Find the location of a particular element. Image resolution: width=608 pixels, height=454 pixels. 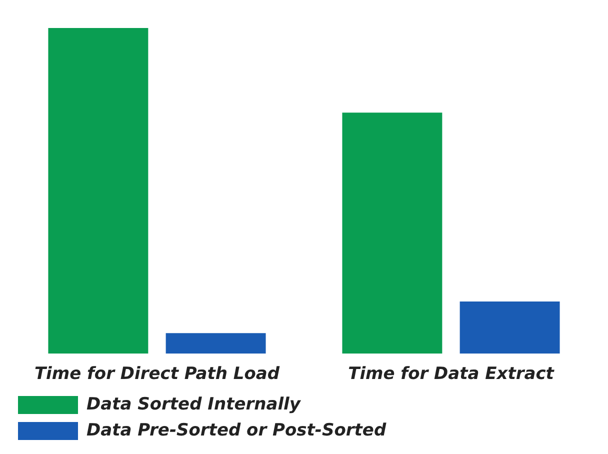

x-tick-label: Time for Data Extract is located at coordinates (451, 374).